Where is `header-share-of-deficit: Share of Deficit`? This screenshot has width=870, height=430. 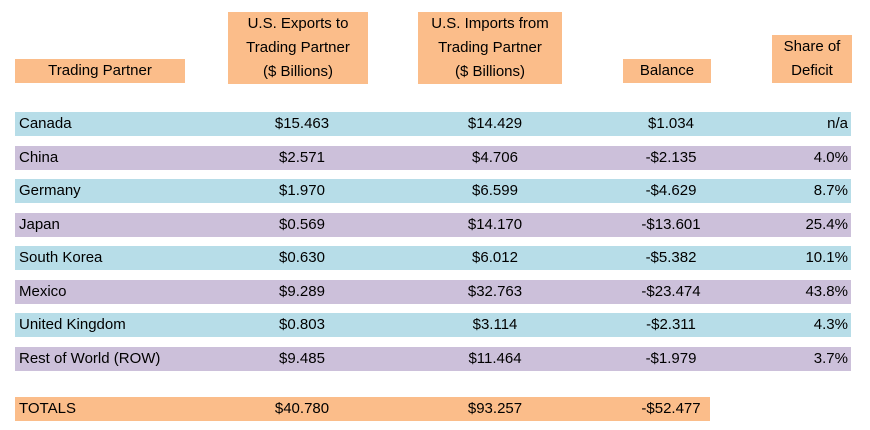
header-share-of-deficit: Share of Deficit is located at coordinates (812, 59).